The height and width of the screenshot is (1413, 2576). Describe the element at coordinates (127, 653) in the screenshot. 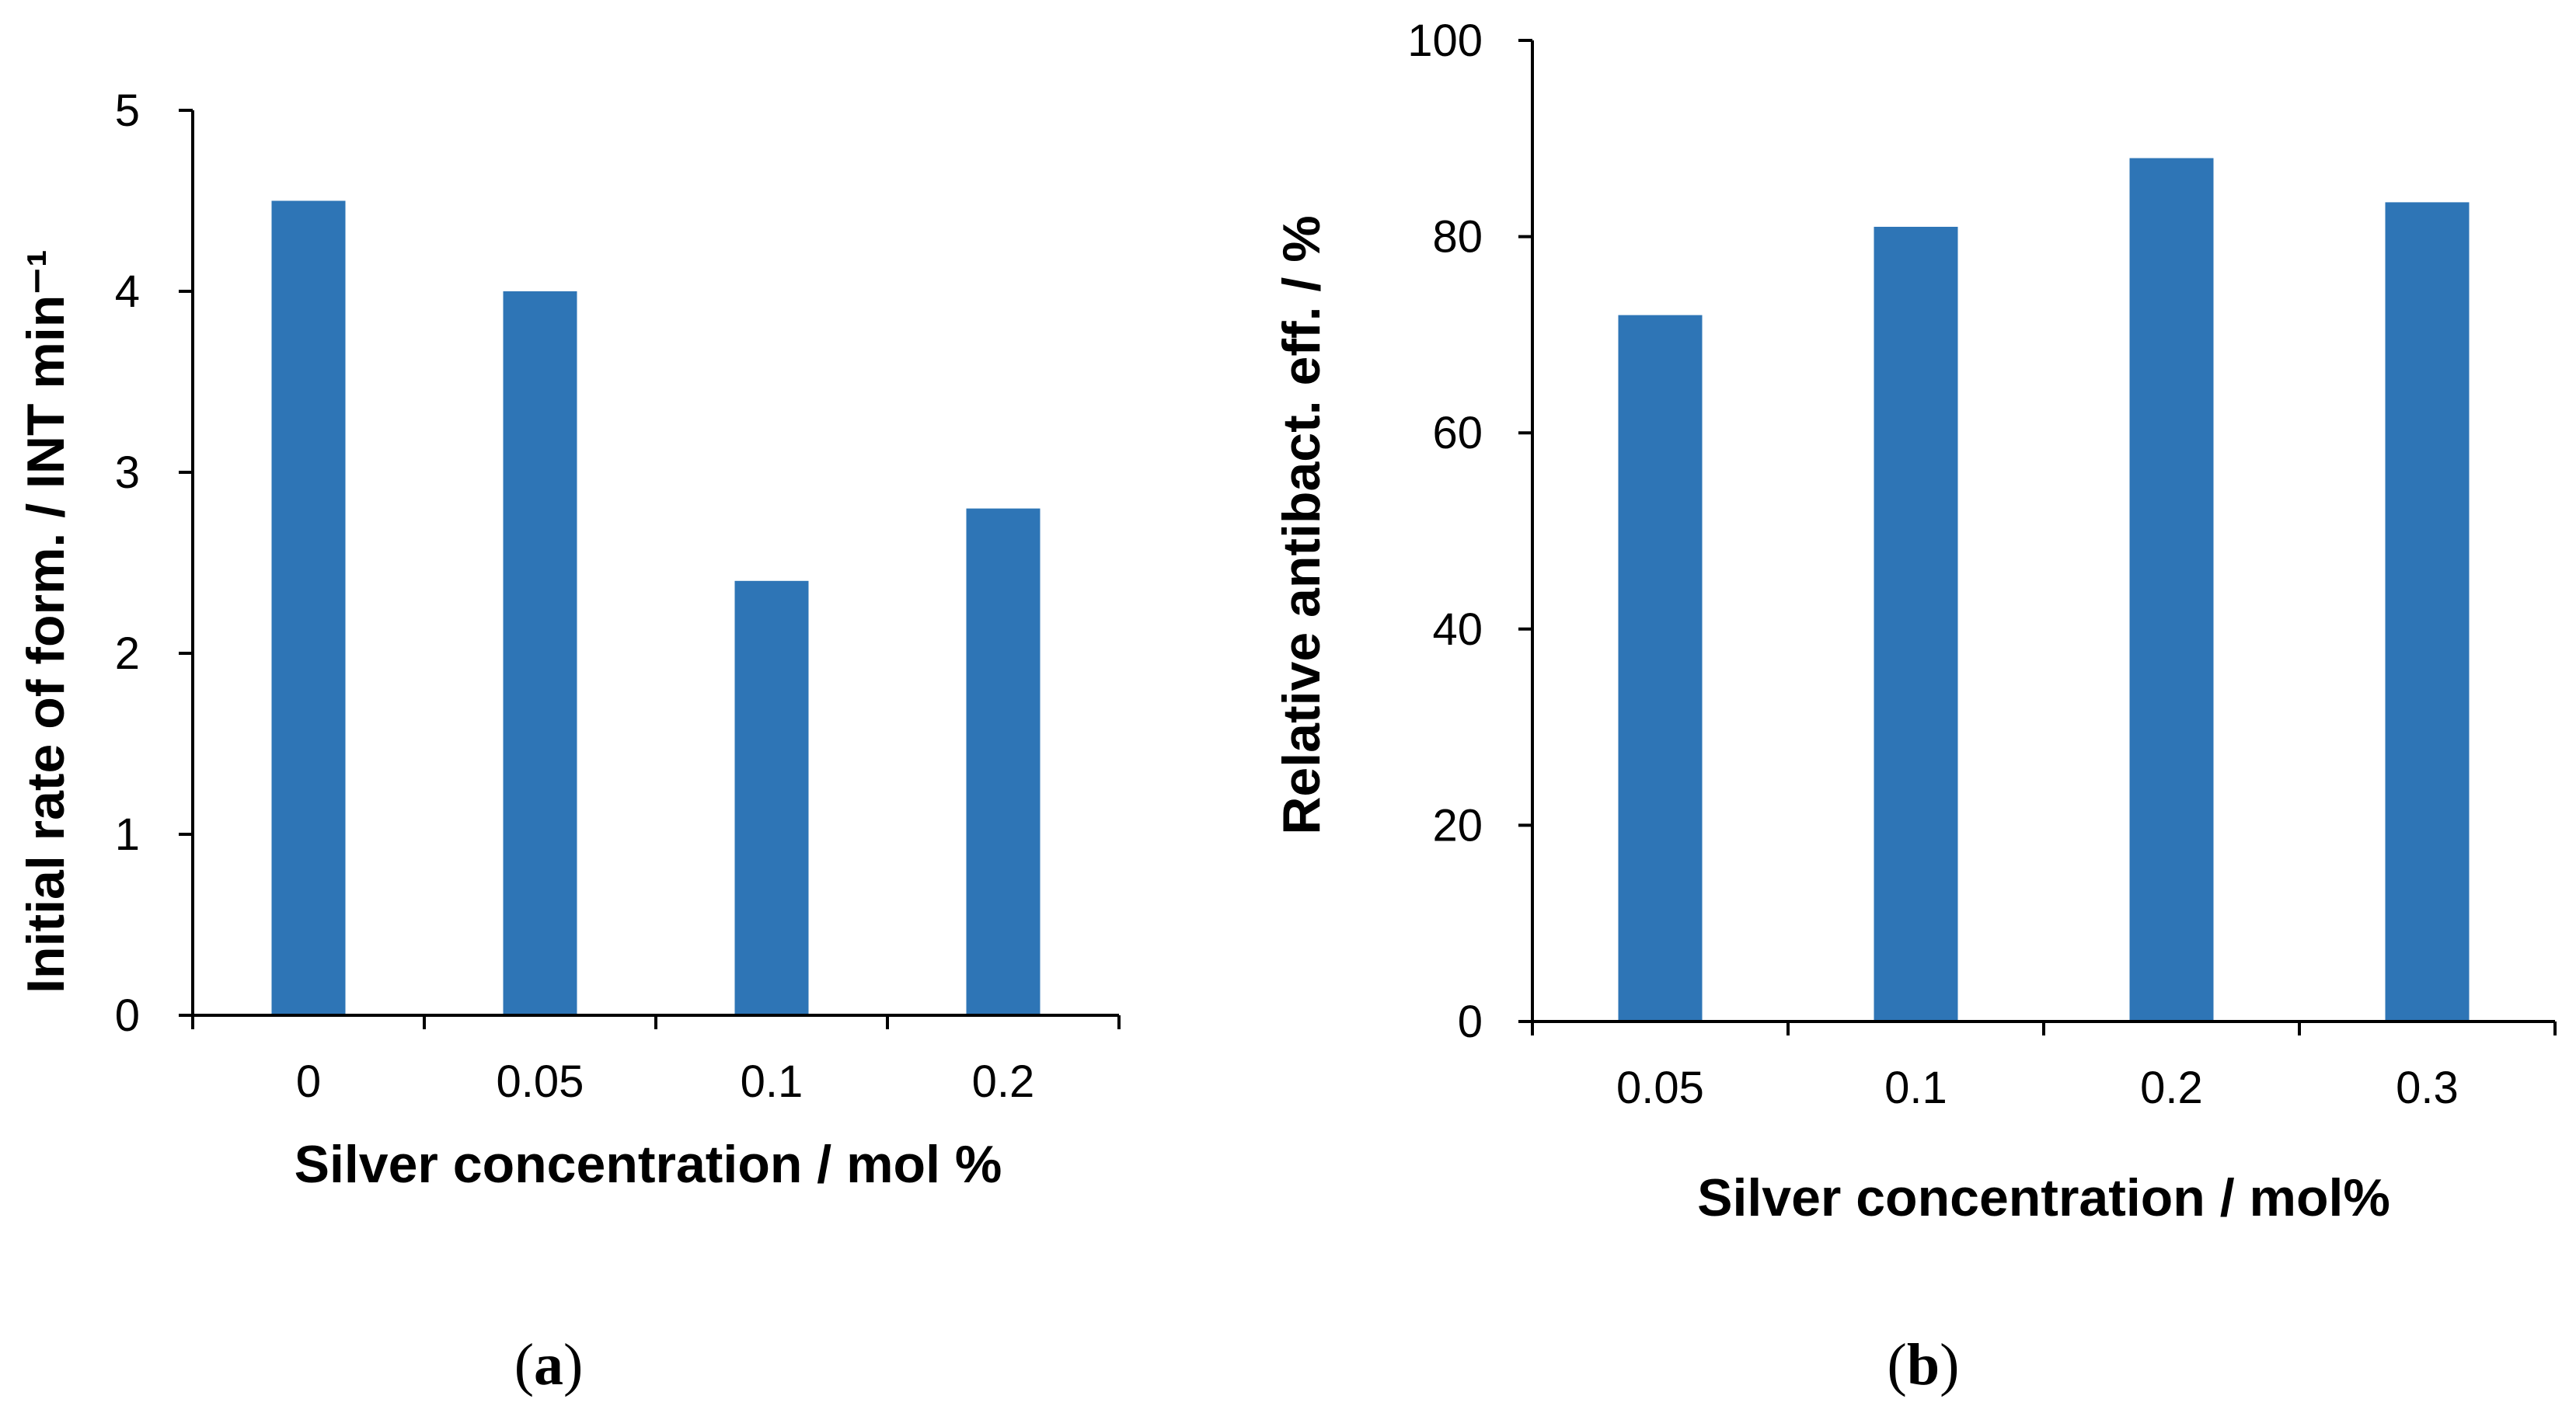

I see `y-tick-label: 2` at that location.